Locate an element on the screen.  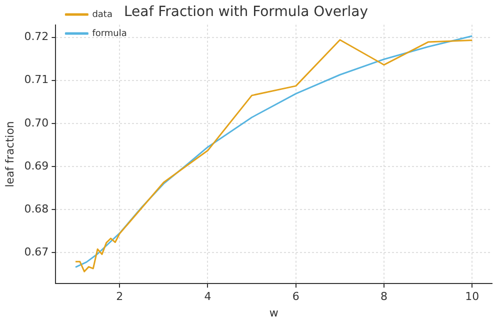
y-tick-label: 0.72 is located at coordinates (36, 37).